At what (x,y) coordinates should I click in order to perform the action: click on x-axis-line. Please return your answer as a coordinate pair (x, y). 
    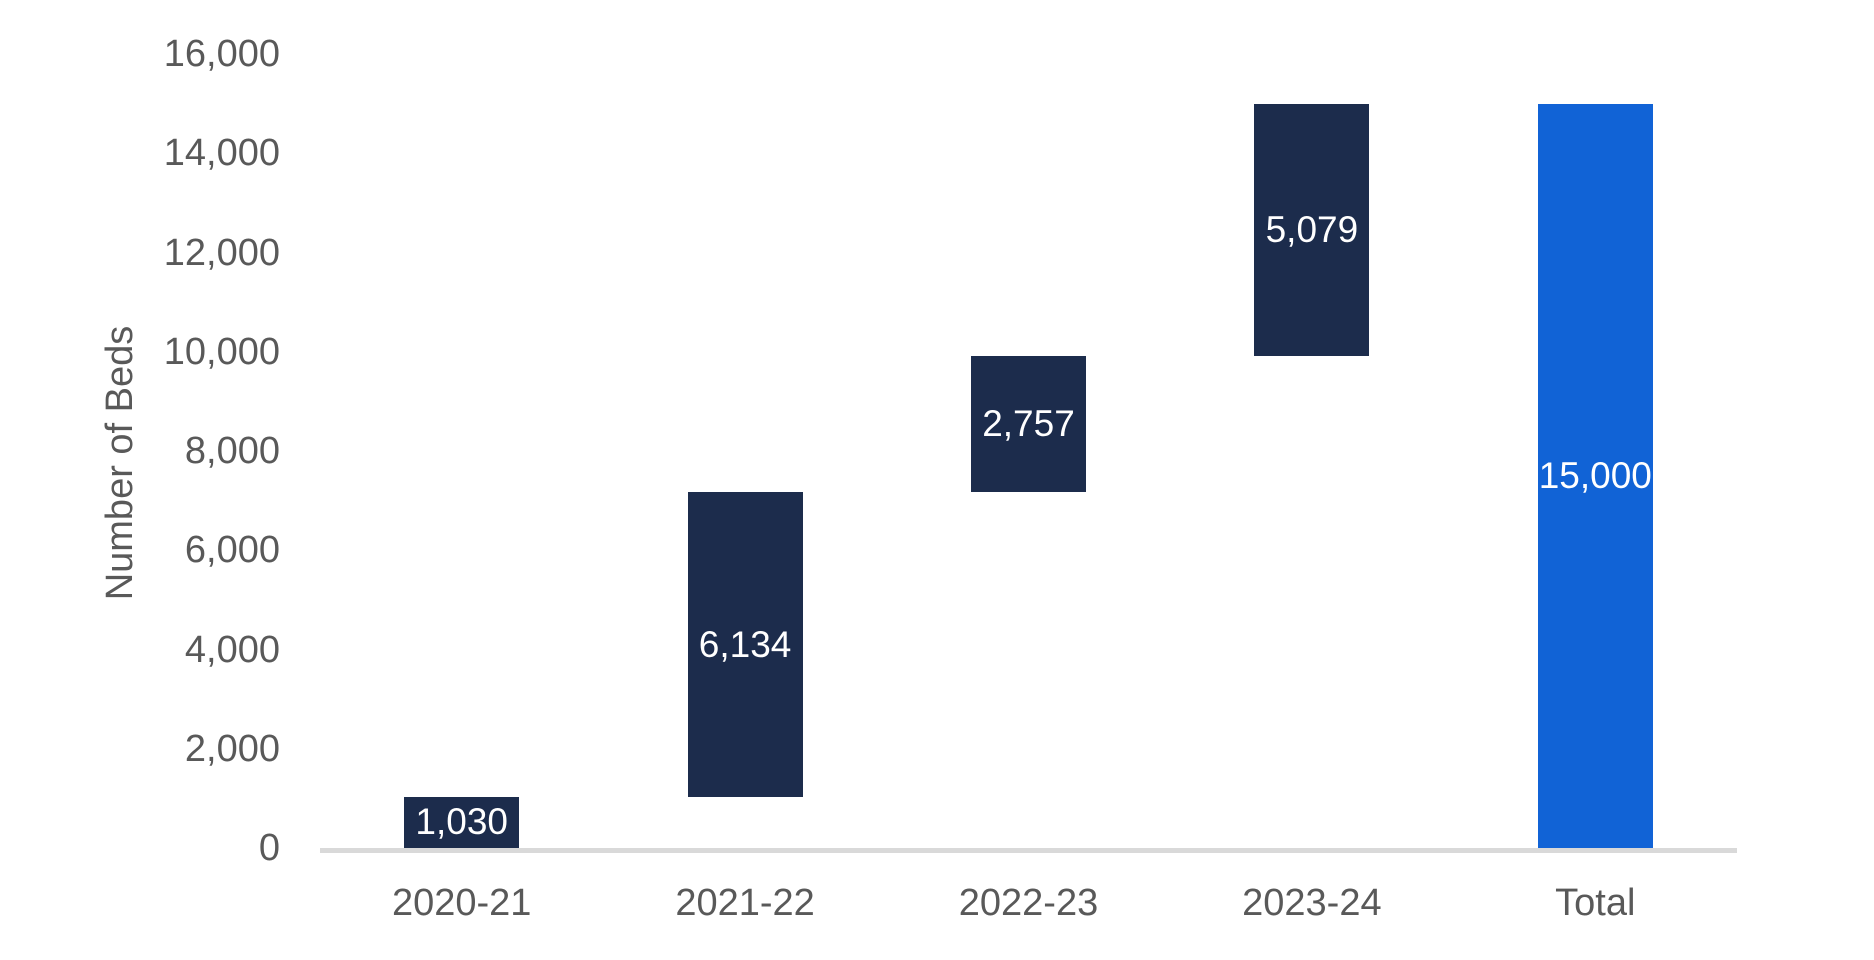
    Looking at the image, I should click on (1028, 850).